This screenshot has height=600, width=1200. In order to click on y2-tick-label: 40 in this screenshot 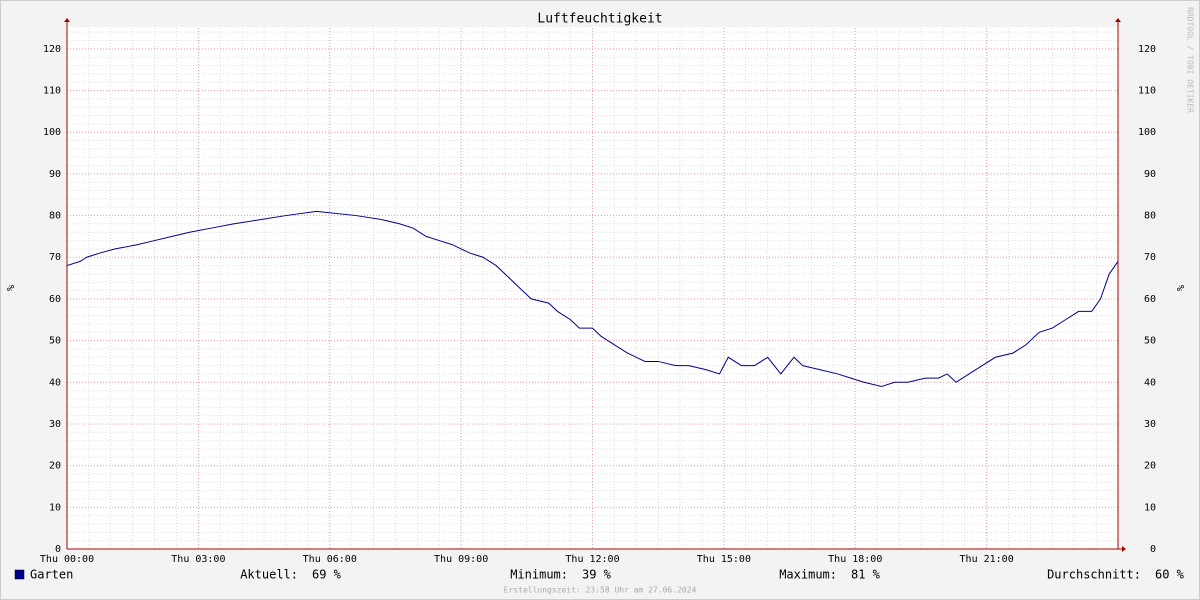, I will do `click(1150, 382)`.